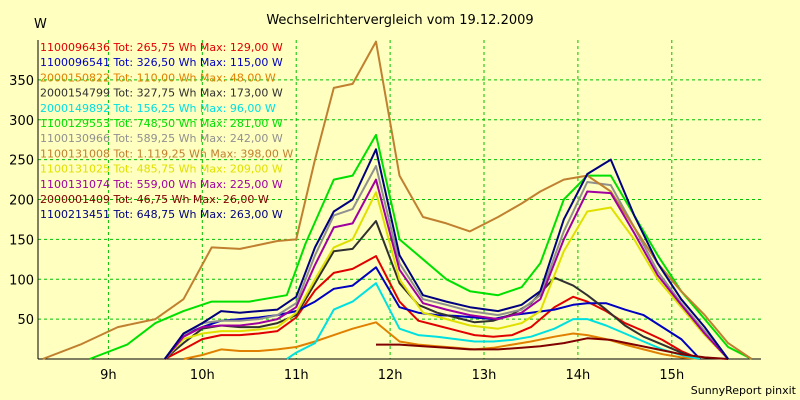 The image size is (800, 400). I want to click on y-tick-label: 350, so click(21, 81).